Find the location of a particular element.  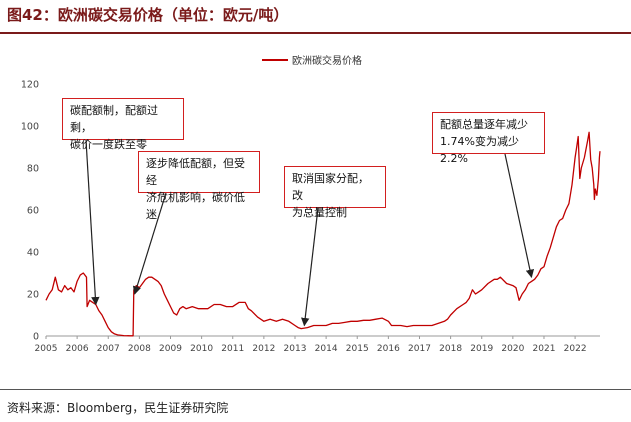

legend-label: 欧洲碳交易价格 is located at coordinates (327, 60).